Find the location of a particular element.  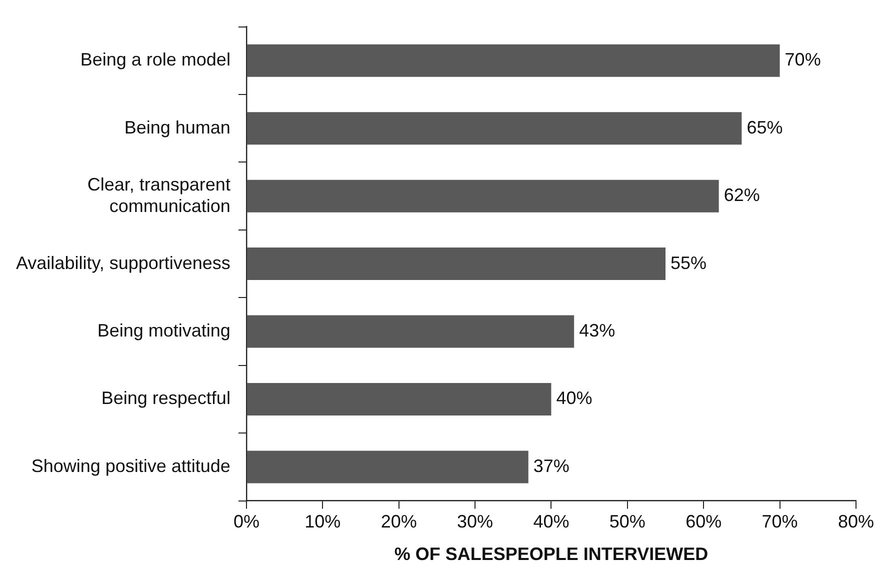

x-tick-label: 20% is located at coordinates (398, 522).